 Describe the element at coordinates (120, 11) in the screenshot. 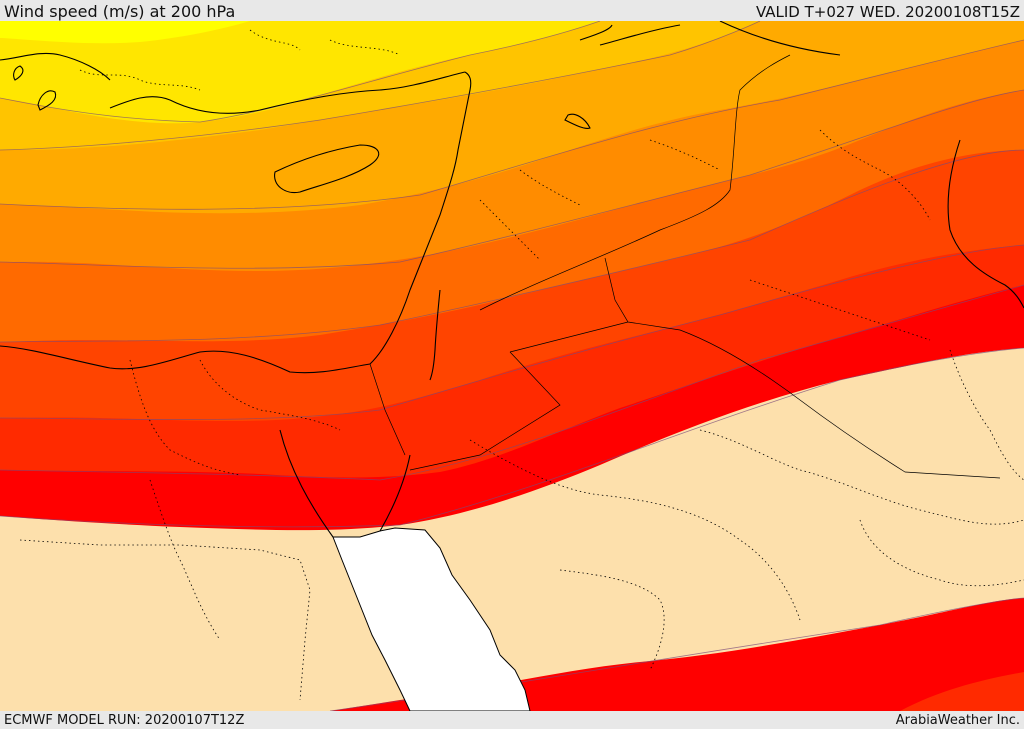

I see `map-title: Wind speed (m/s) at 200 hPa` at that location.